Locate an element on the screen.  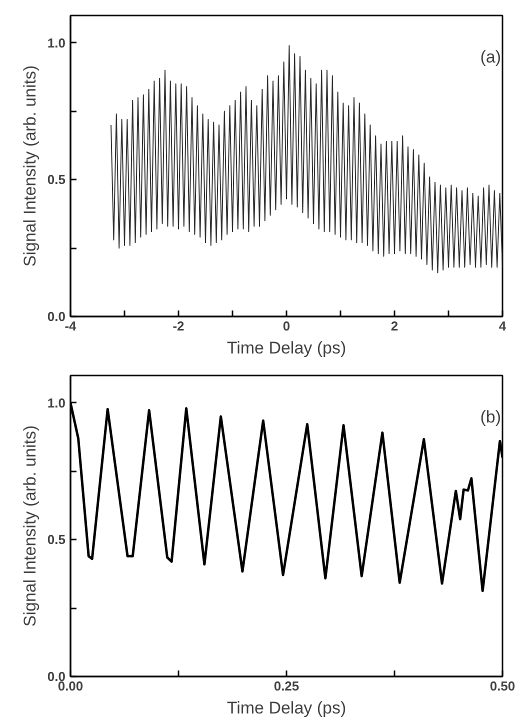
annotation: (b) is located at coordinates (491, 417).